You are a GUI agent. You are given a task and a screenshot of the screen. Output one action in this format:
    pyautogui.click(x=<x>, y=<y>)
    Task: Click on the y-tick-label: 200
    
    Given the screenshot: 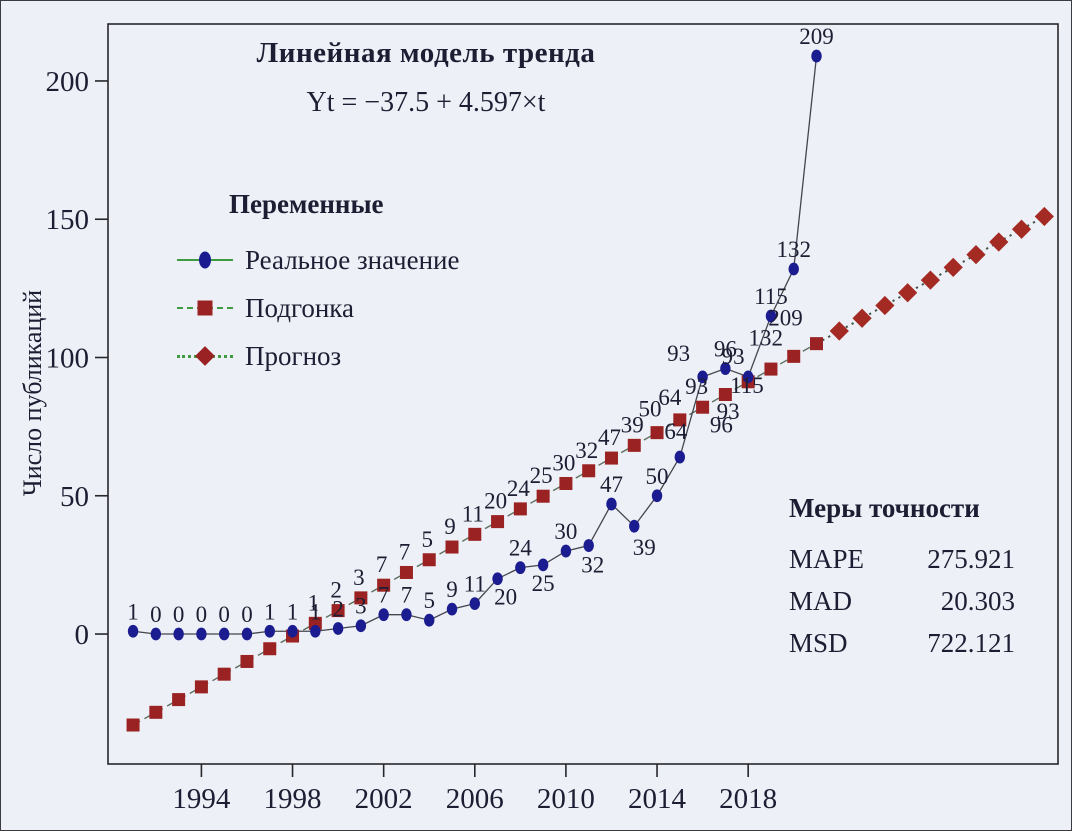 What is the action you would take?
    pyautogui.click(x=68, y=82)
    